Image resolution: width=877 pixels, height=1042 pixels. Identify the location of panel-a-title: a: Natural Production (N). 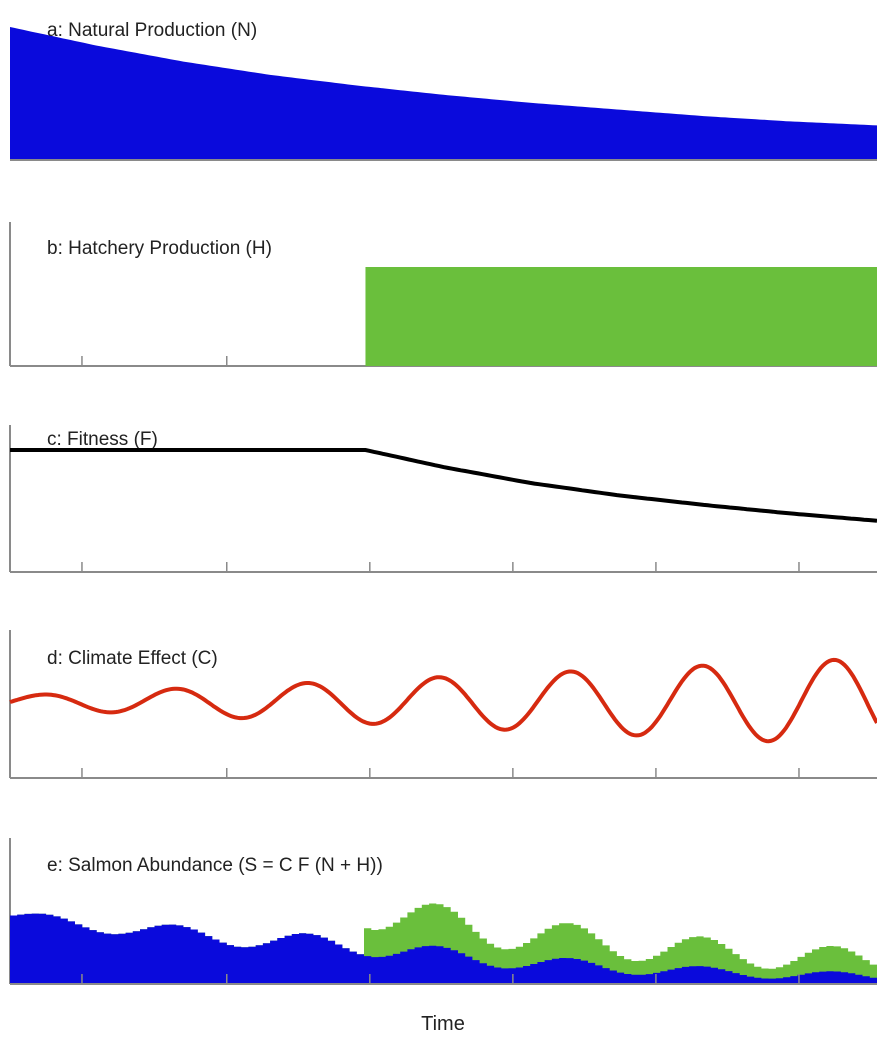
(152, 30).